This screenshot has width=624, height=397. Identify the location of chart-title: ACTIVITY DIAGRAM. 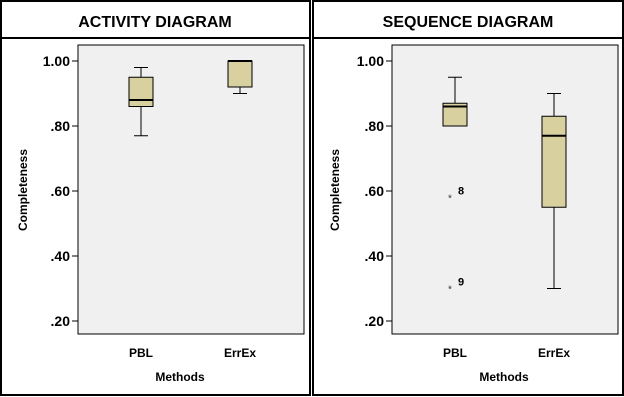
(154, 22).